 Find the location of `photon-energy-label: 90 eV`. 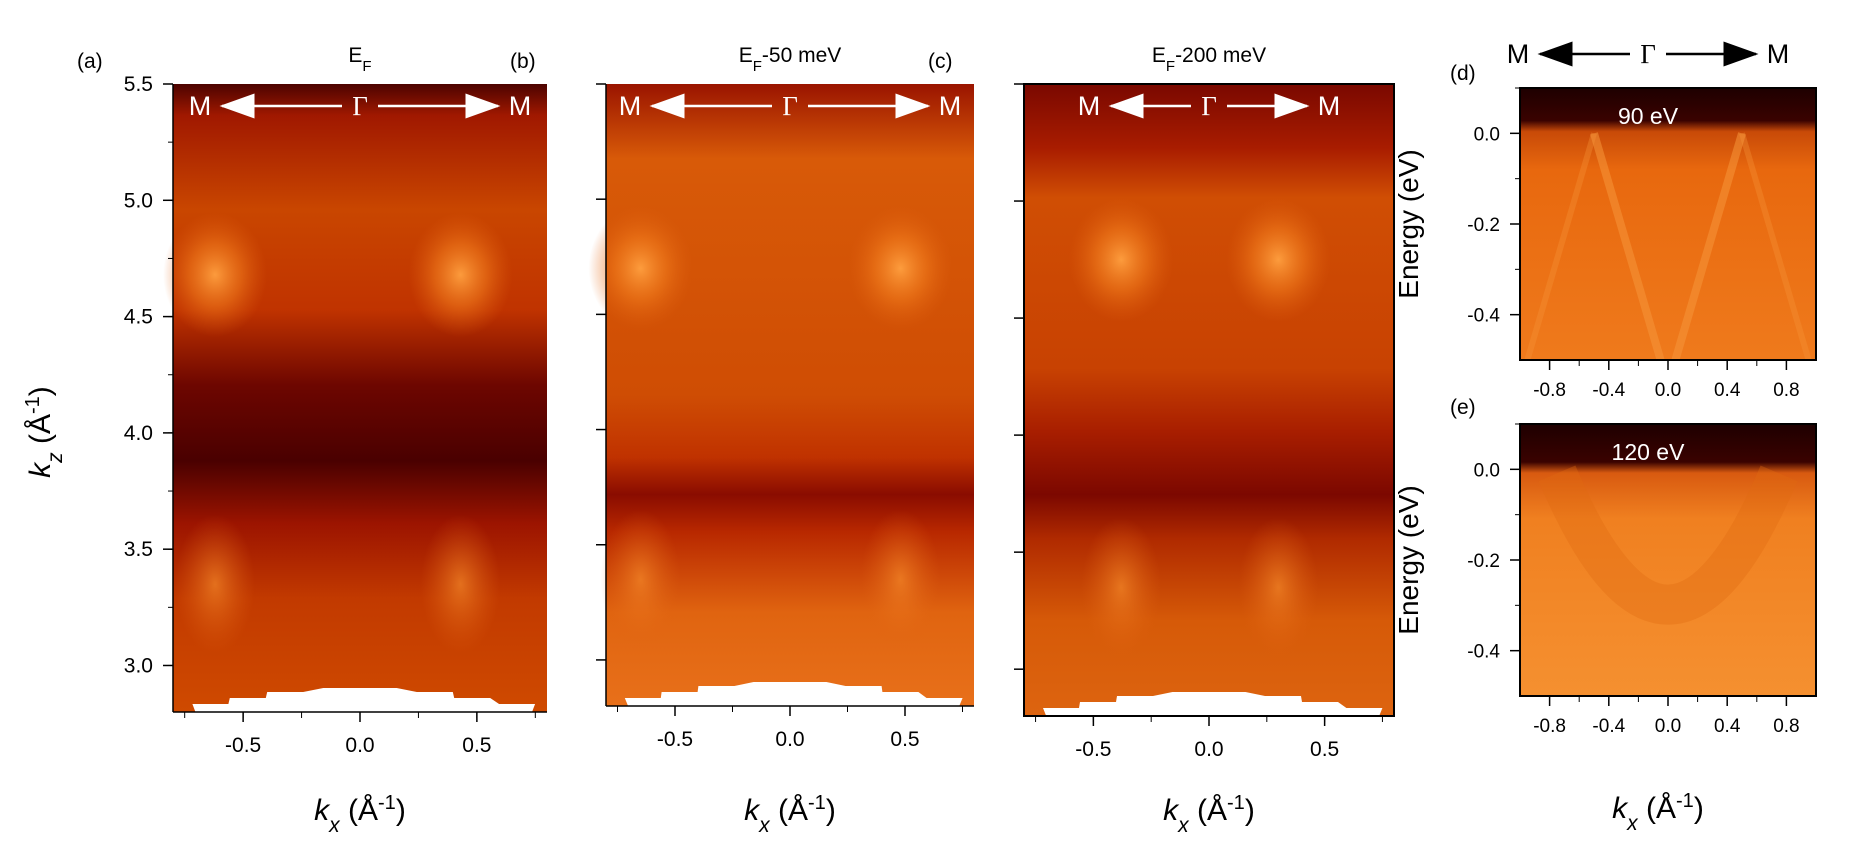

photon-energy-label: 90 eV is located at coordinates (1648, 116).